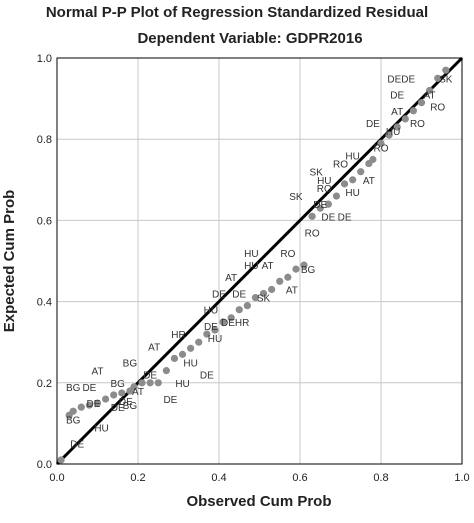 The image size is (474, 523). What do you see at coordinates (401, 79) in the screenshot?
I see `point-label: DEDE` at bounding box center [401, 79].